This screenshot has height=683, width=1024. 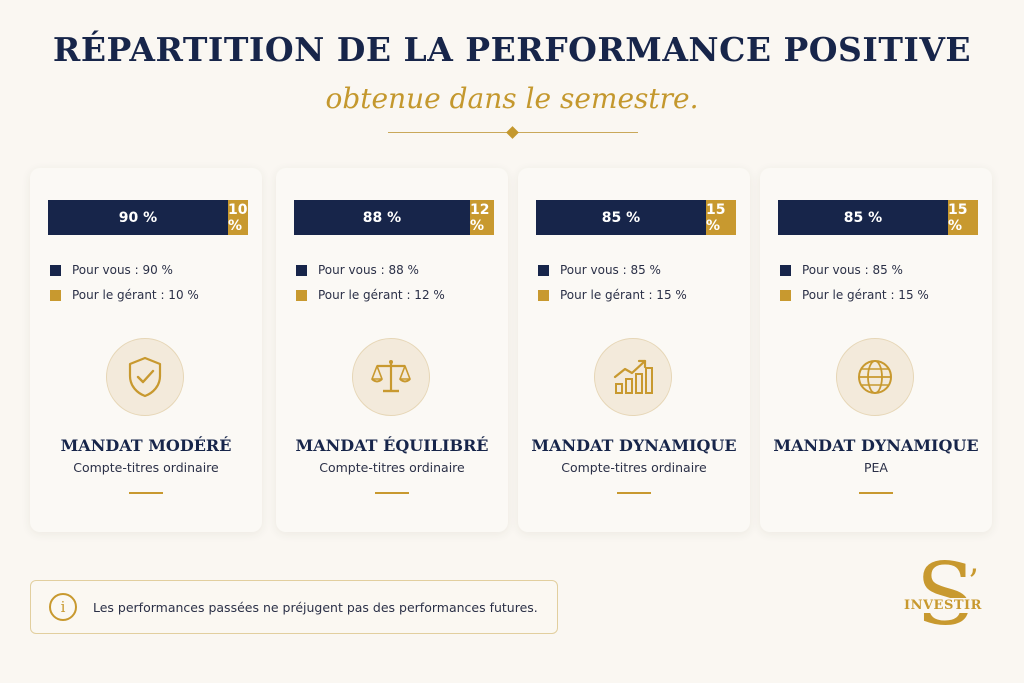 What do you see at coordinates (146, 445) in the screenshot?
I see `card-title: MANDAT MODÉRÉ` at bounding box center [146, 445].